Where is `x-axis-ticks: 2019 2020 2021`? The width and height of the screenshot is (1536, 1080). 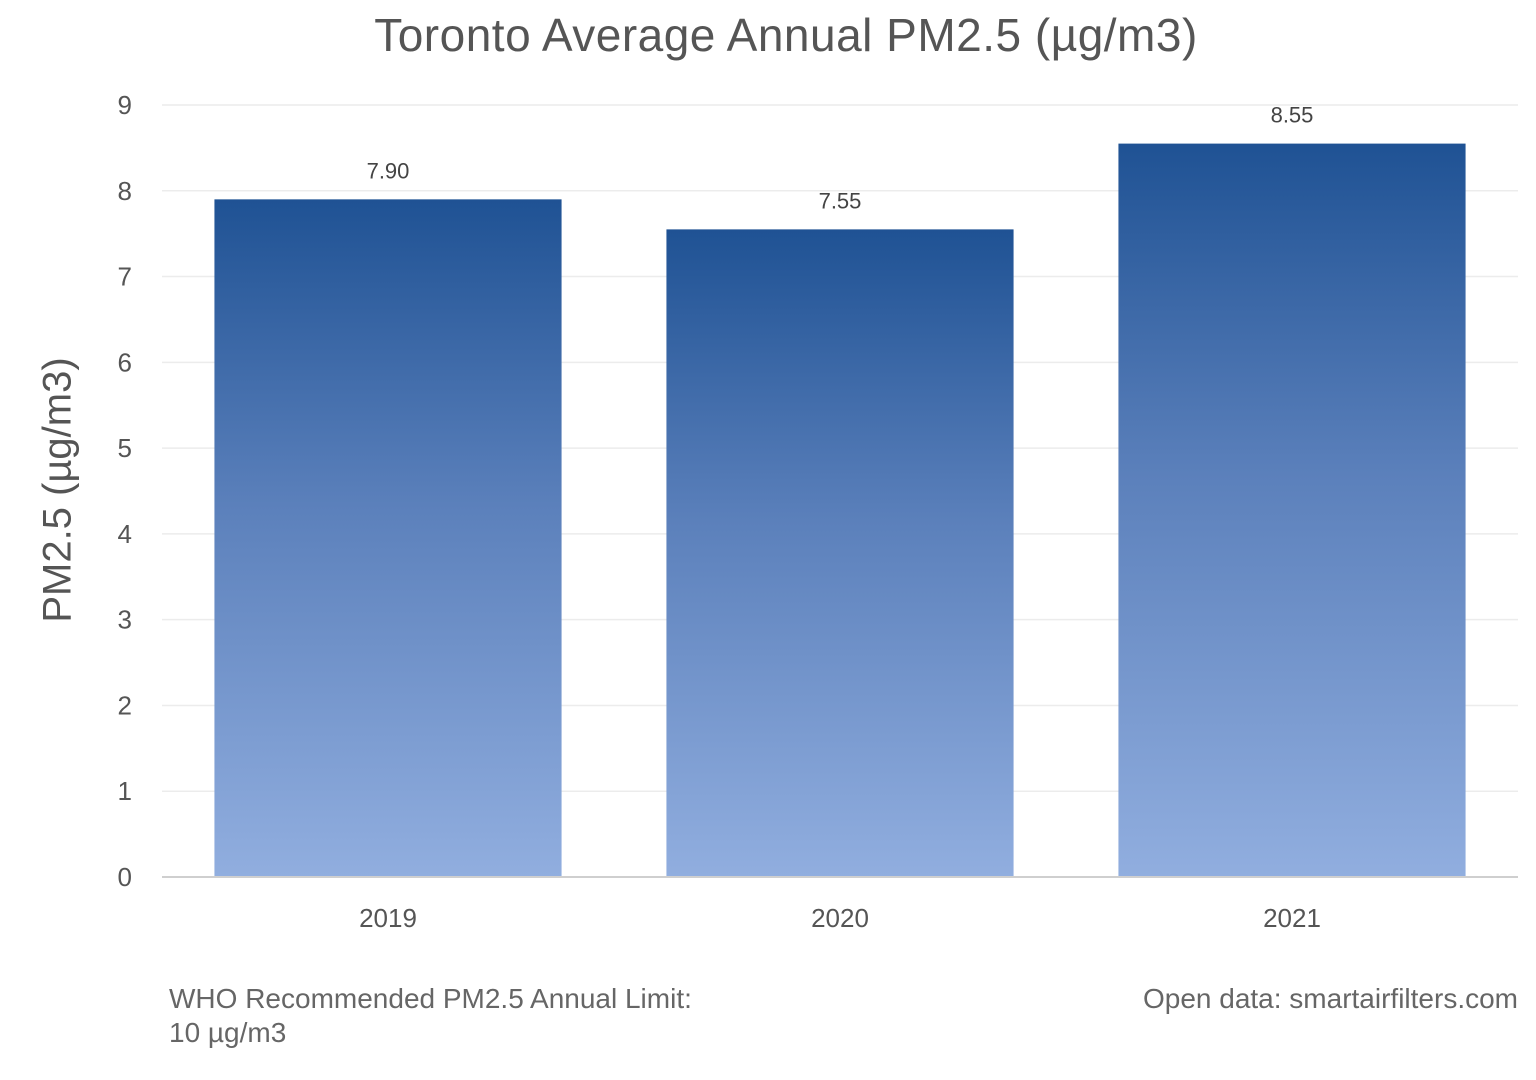
x-axis-ticks: 2019 2020 2021 is located at coordinates (840, 918).